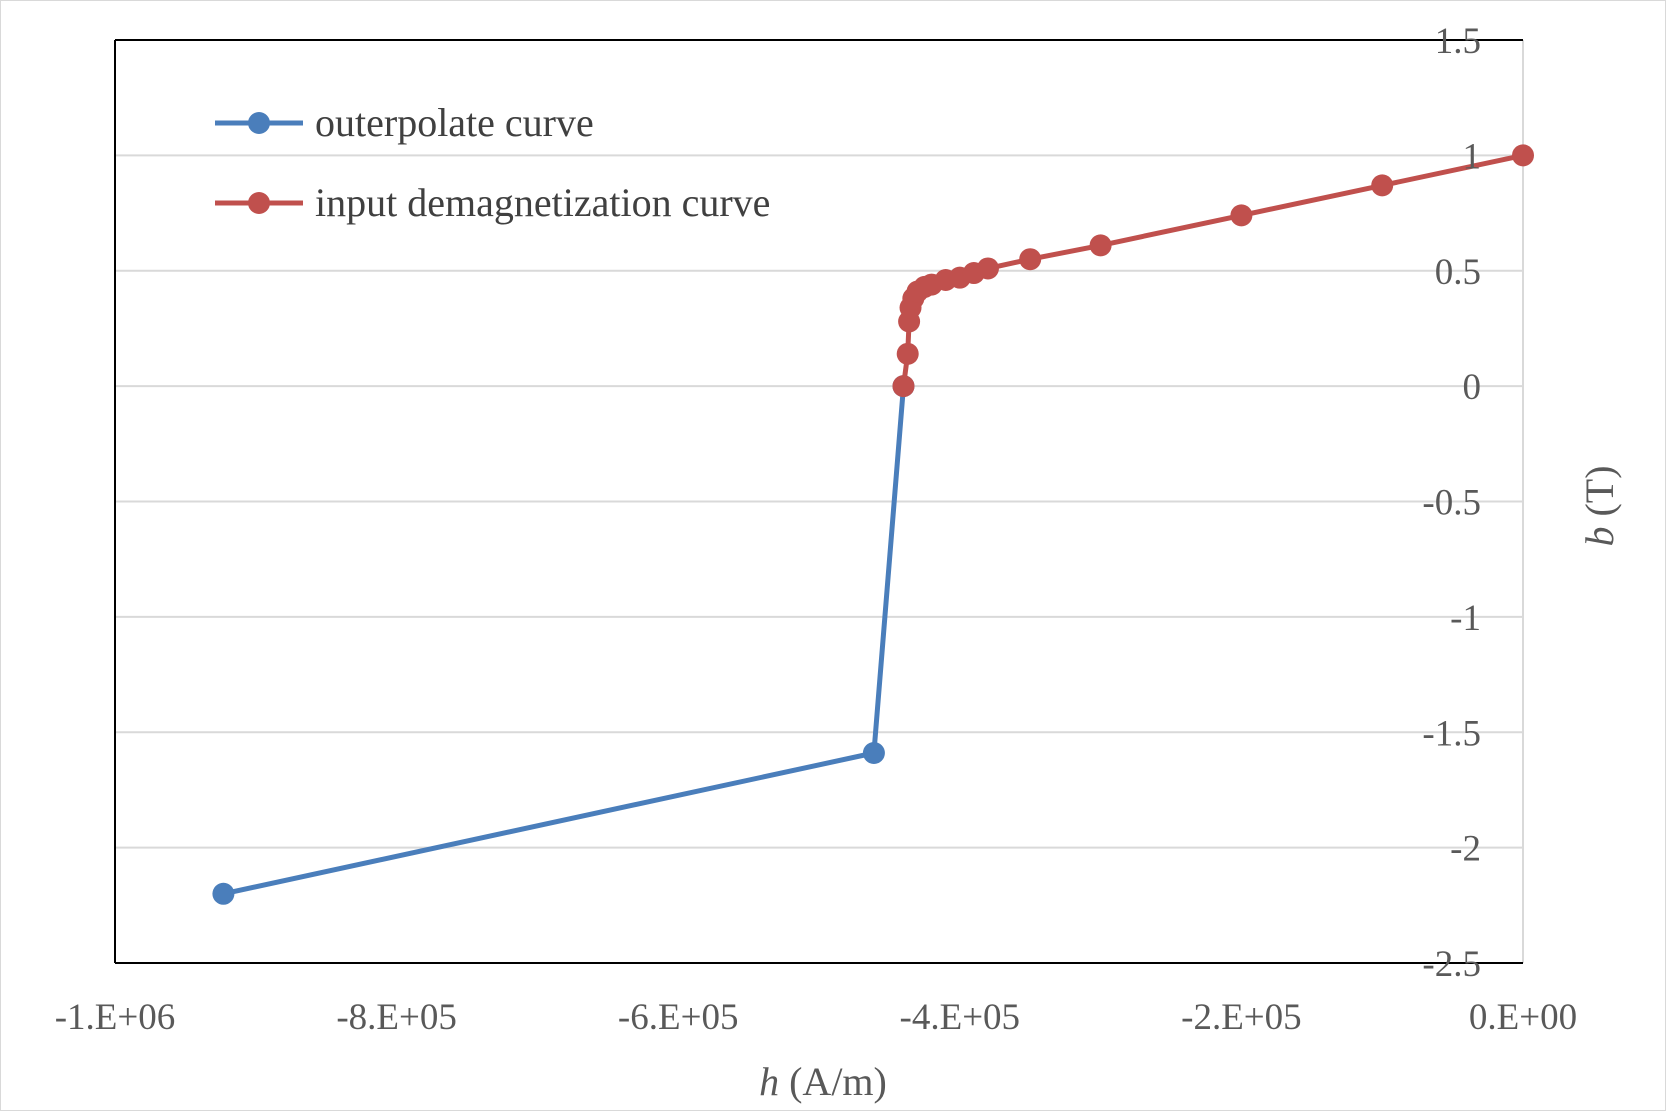  Describe the element at coordinates (1472, 156) in the screenshot. I see `y-tick-label: 1` at that location.